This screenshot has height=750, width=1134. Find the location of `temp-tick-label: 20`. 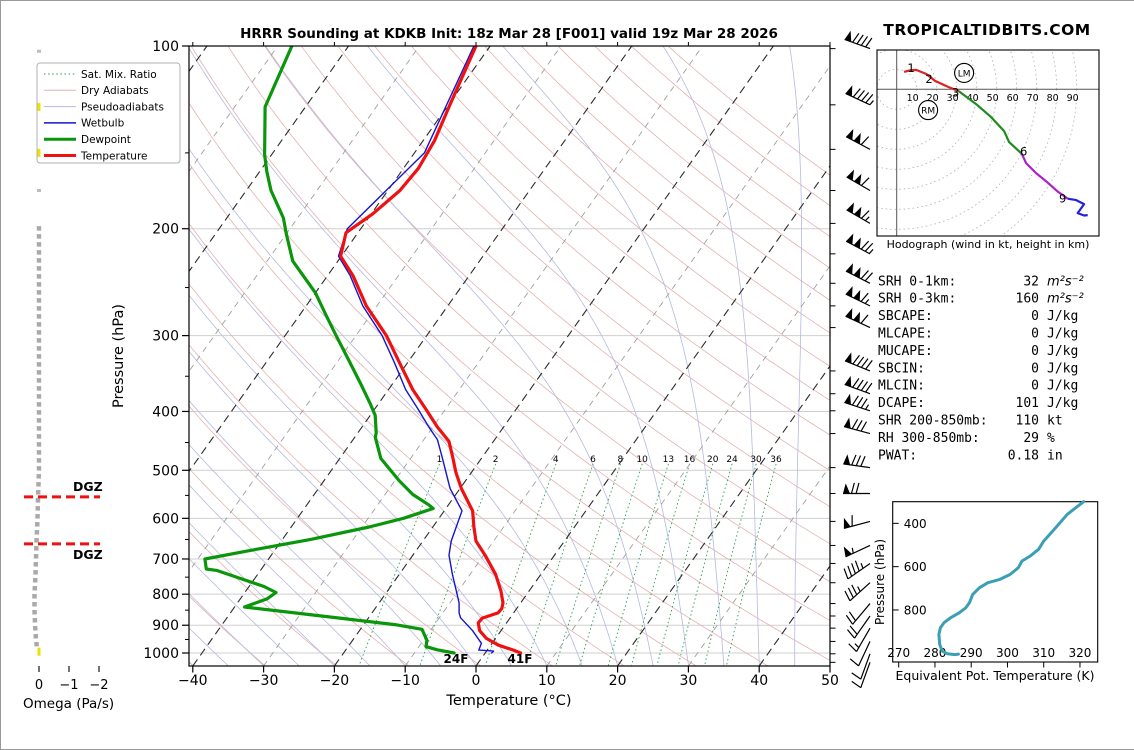

temp-tick-label: 20 is located at coordinates (618, 681).